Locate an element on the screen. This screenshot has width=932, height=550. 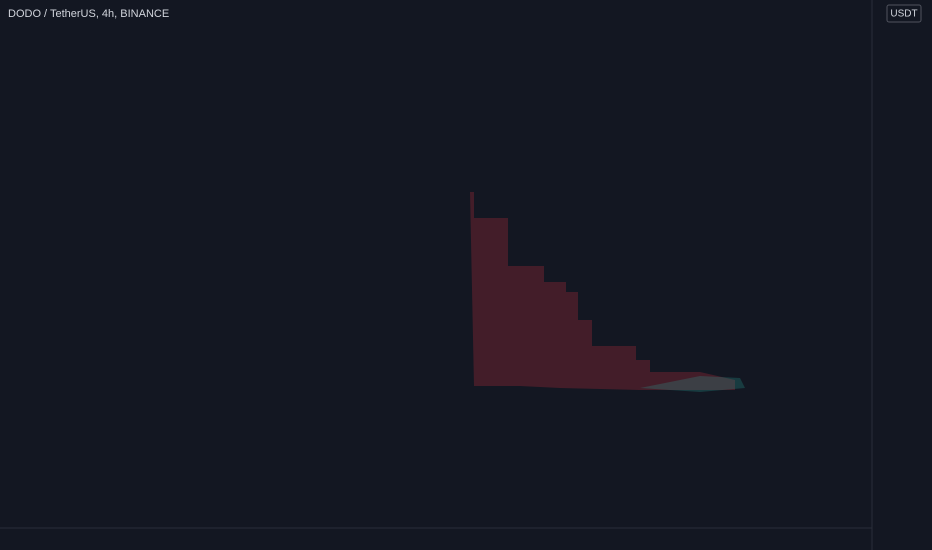
cloud-bullish is located at coordinates (692, 384).